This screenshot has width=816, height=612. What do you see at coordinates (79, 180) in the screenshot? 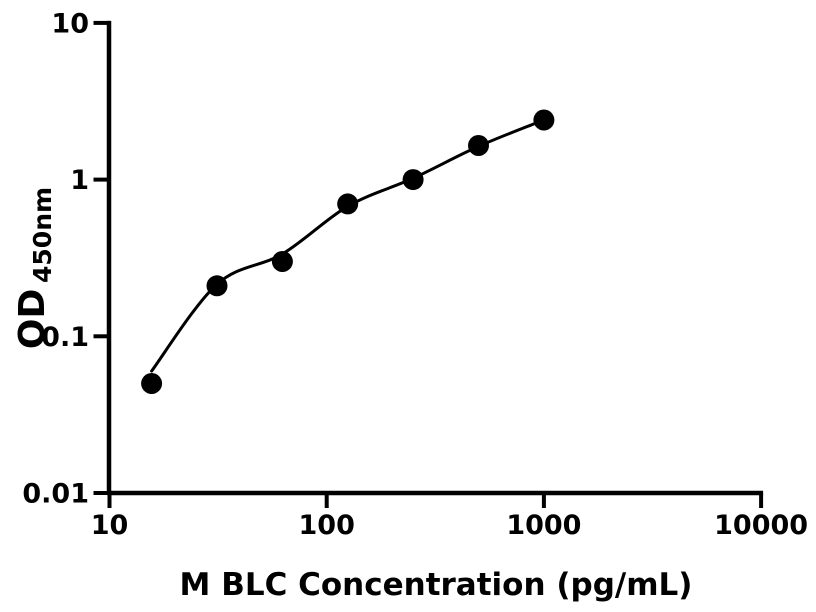
I see `y-tick-label: 1` at bounding box center [79, 180].